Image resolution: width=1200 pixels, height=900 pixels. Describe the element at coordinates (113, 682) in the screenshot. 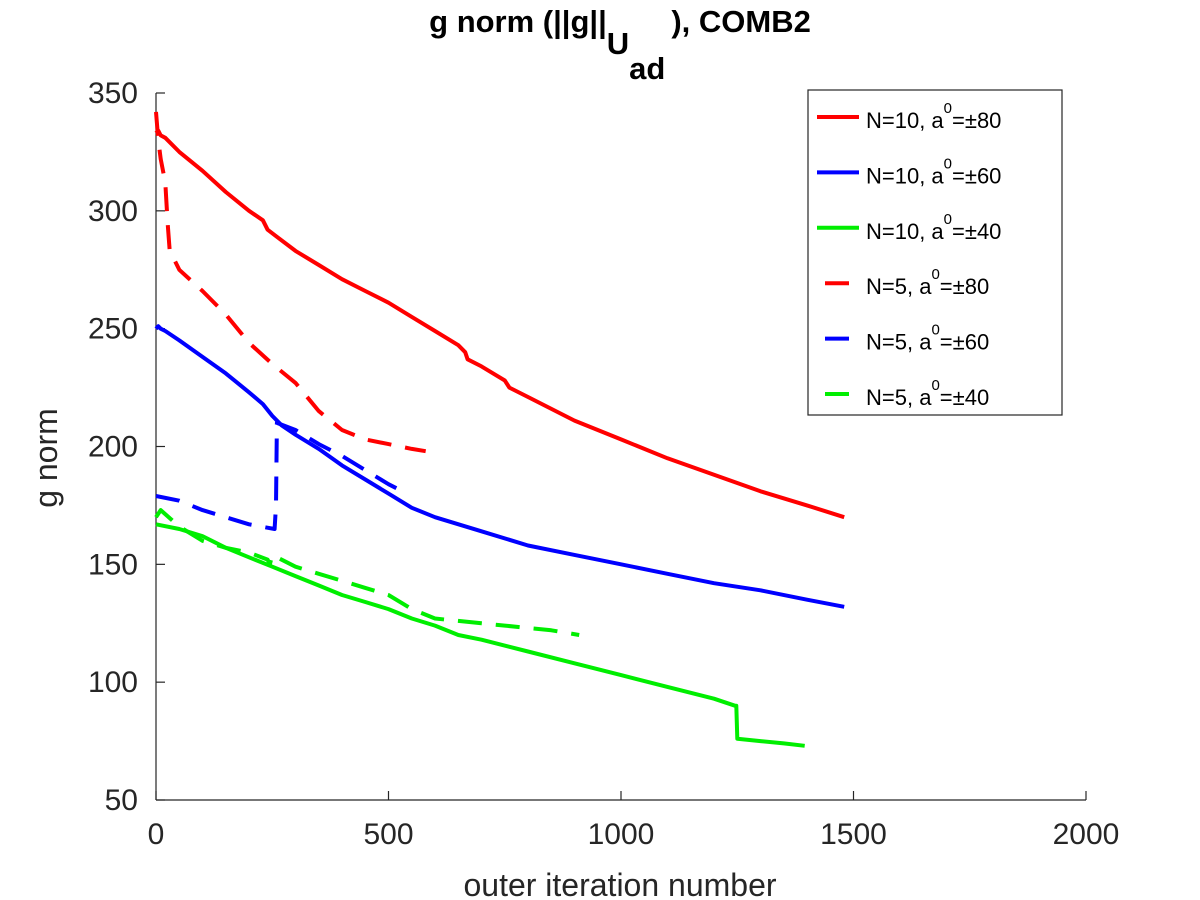

I see `y-tick-label: 100` at that location.